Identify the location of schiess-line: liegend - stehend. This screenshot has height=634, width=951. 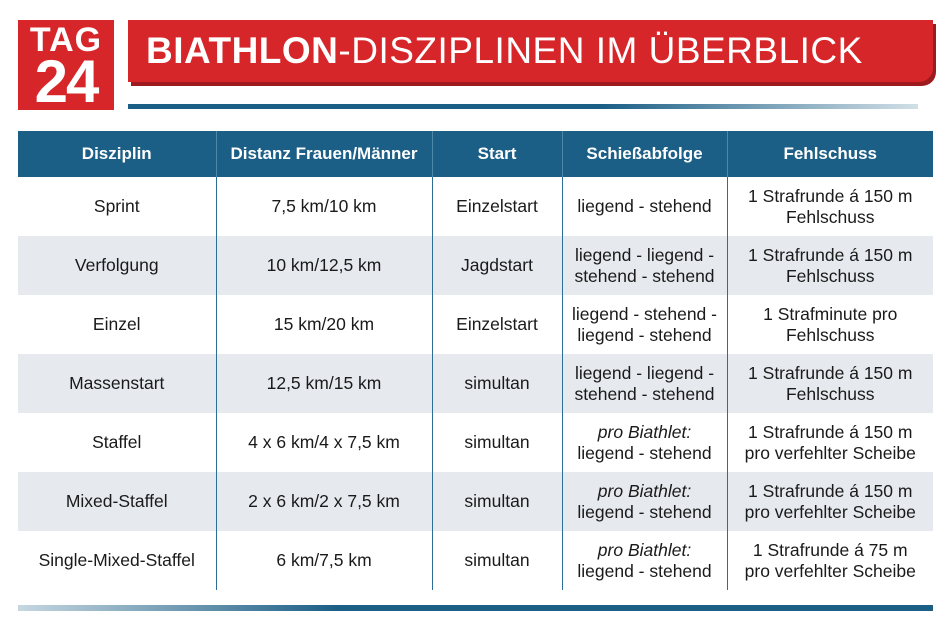
(644, 206).